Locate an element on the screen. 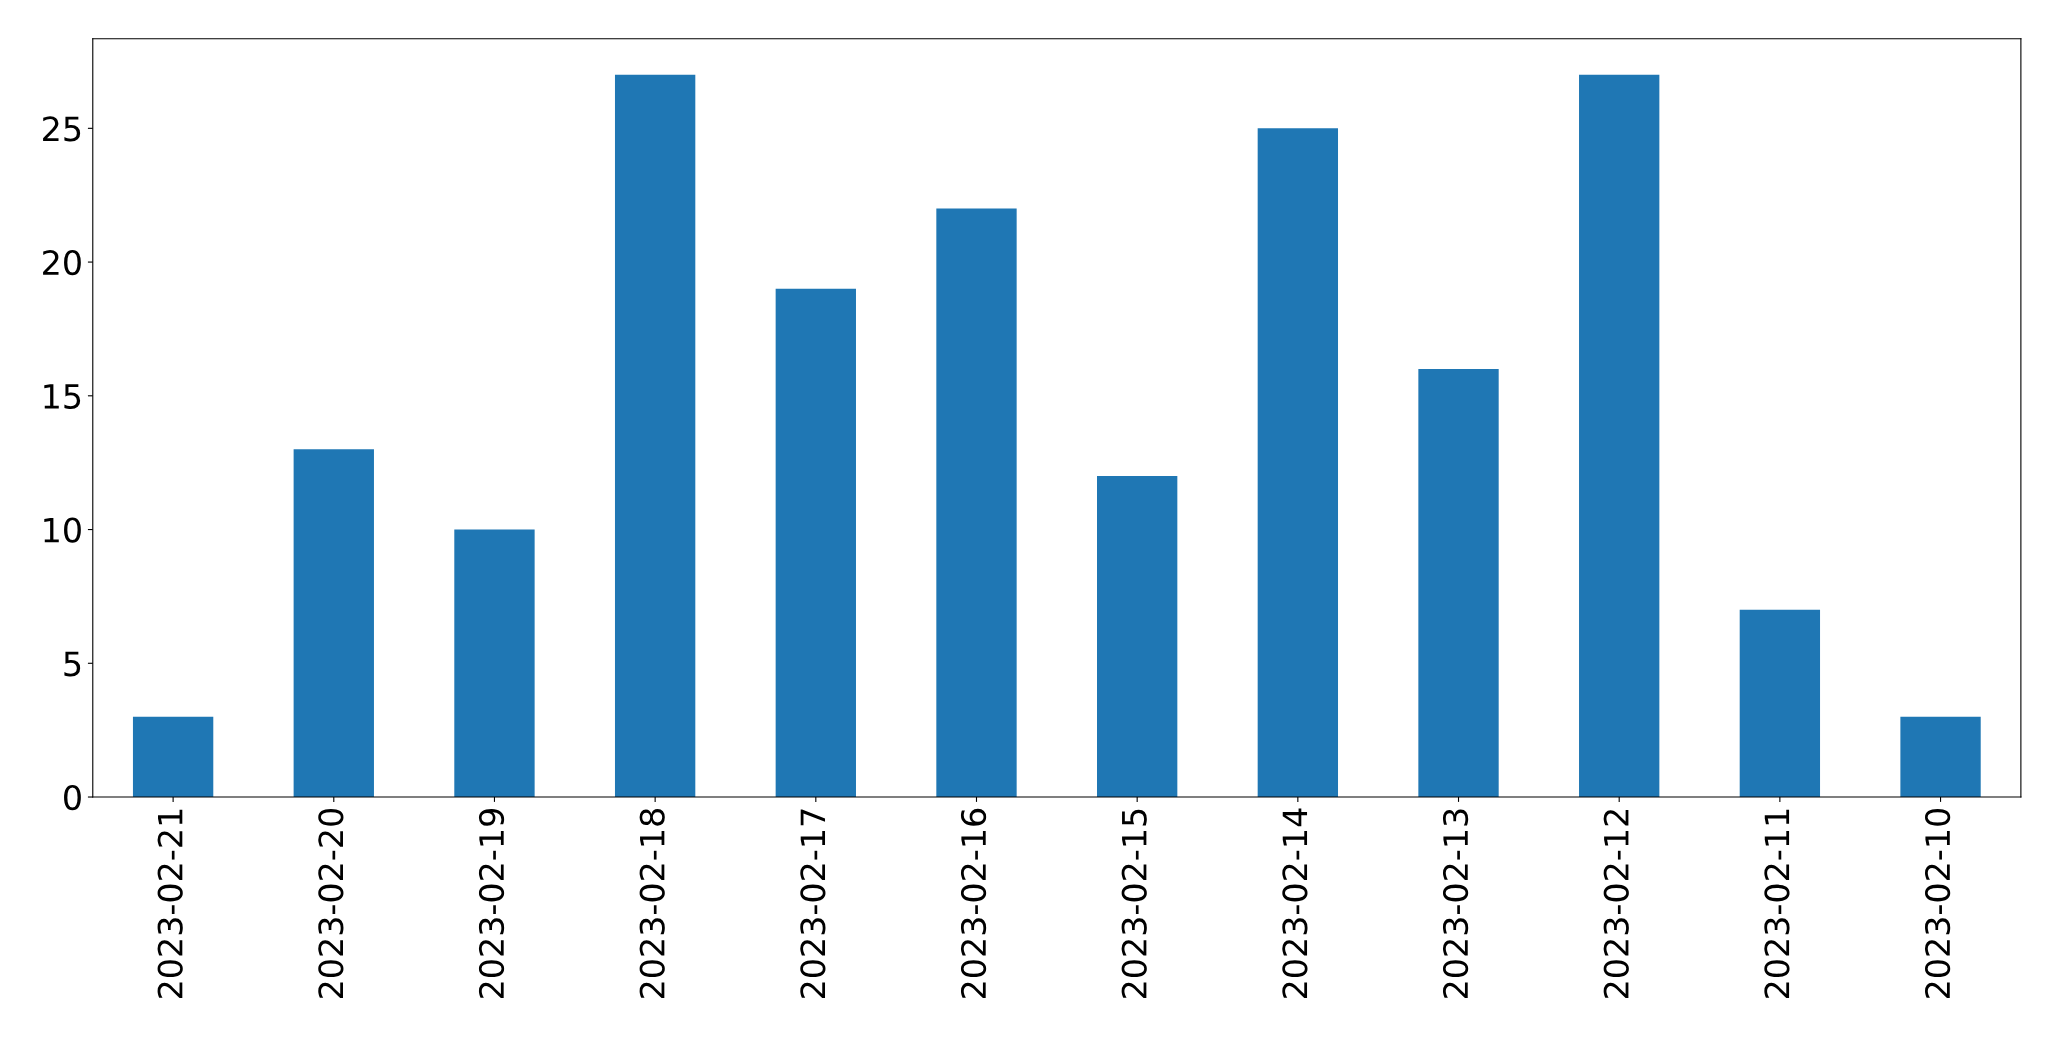 The width and height of the screenshot is (2071, 1061). x-tick-label: 2023-02-11 is located at coordinates (1777, 904).